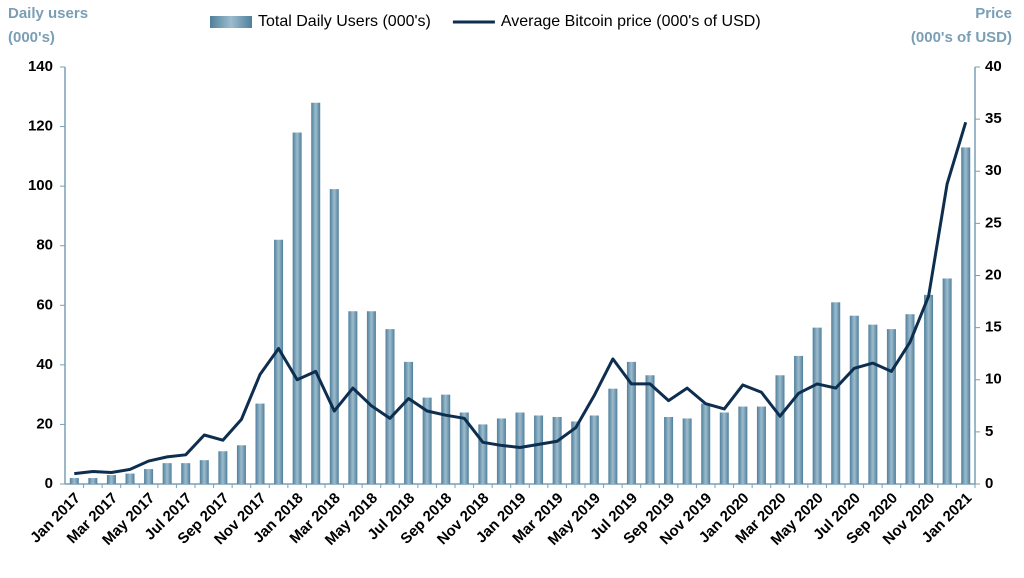  I want to click on y-tick-label: 80, so click(44, 245).